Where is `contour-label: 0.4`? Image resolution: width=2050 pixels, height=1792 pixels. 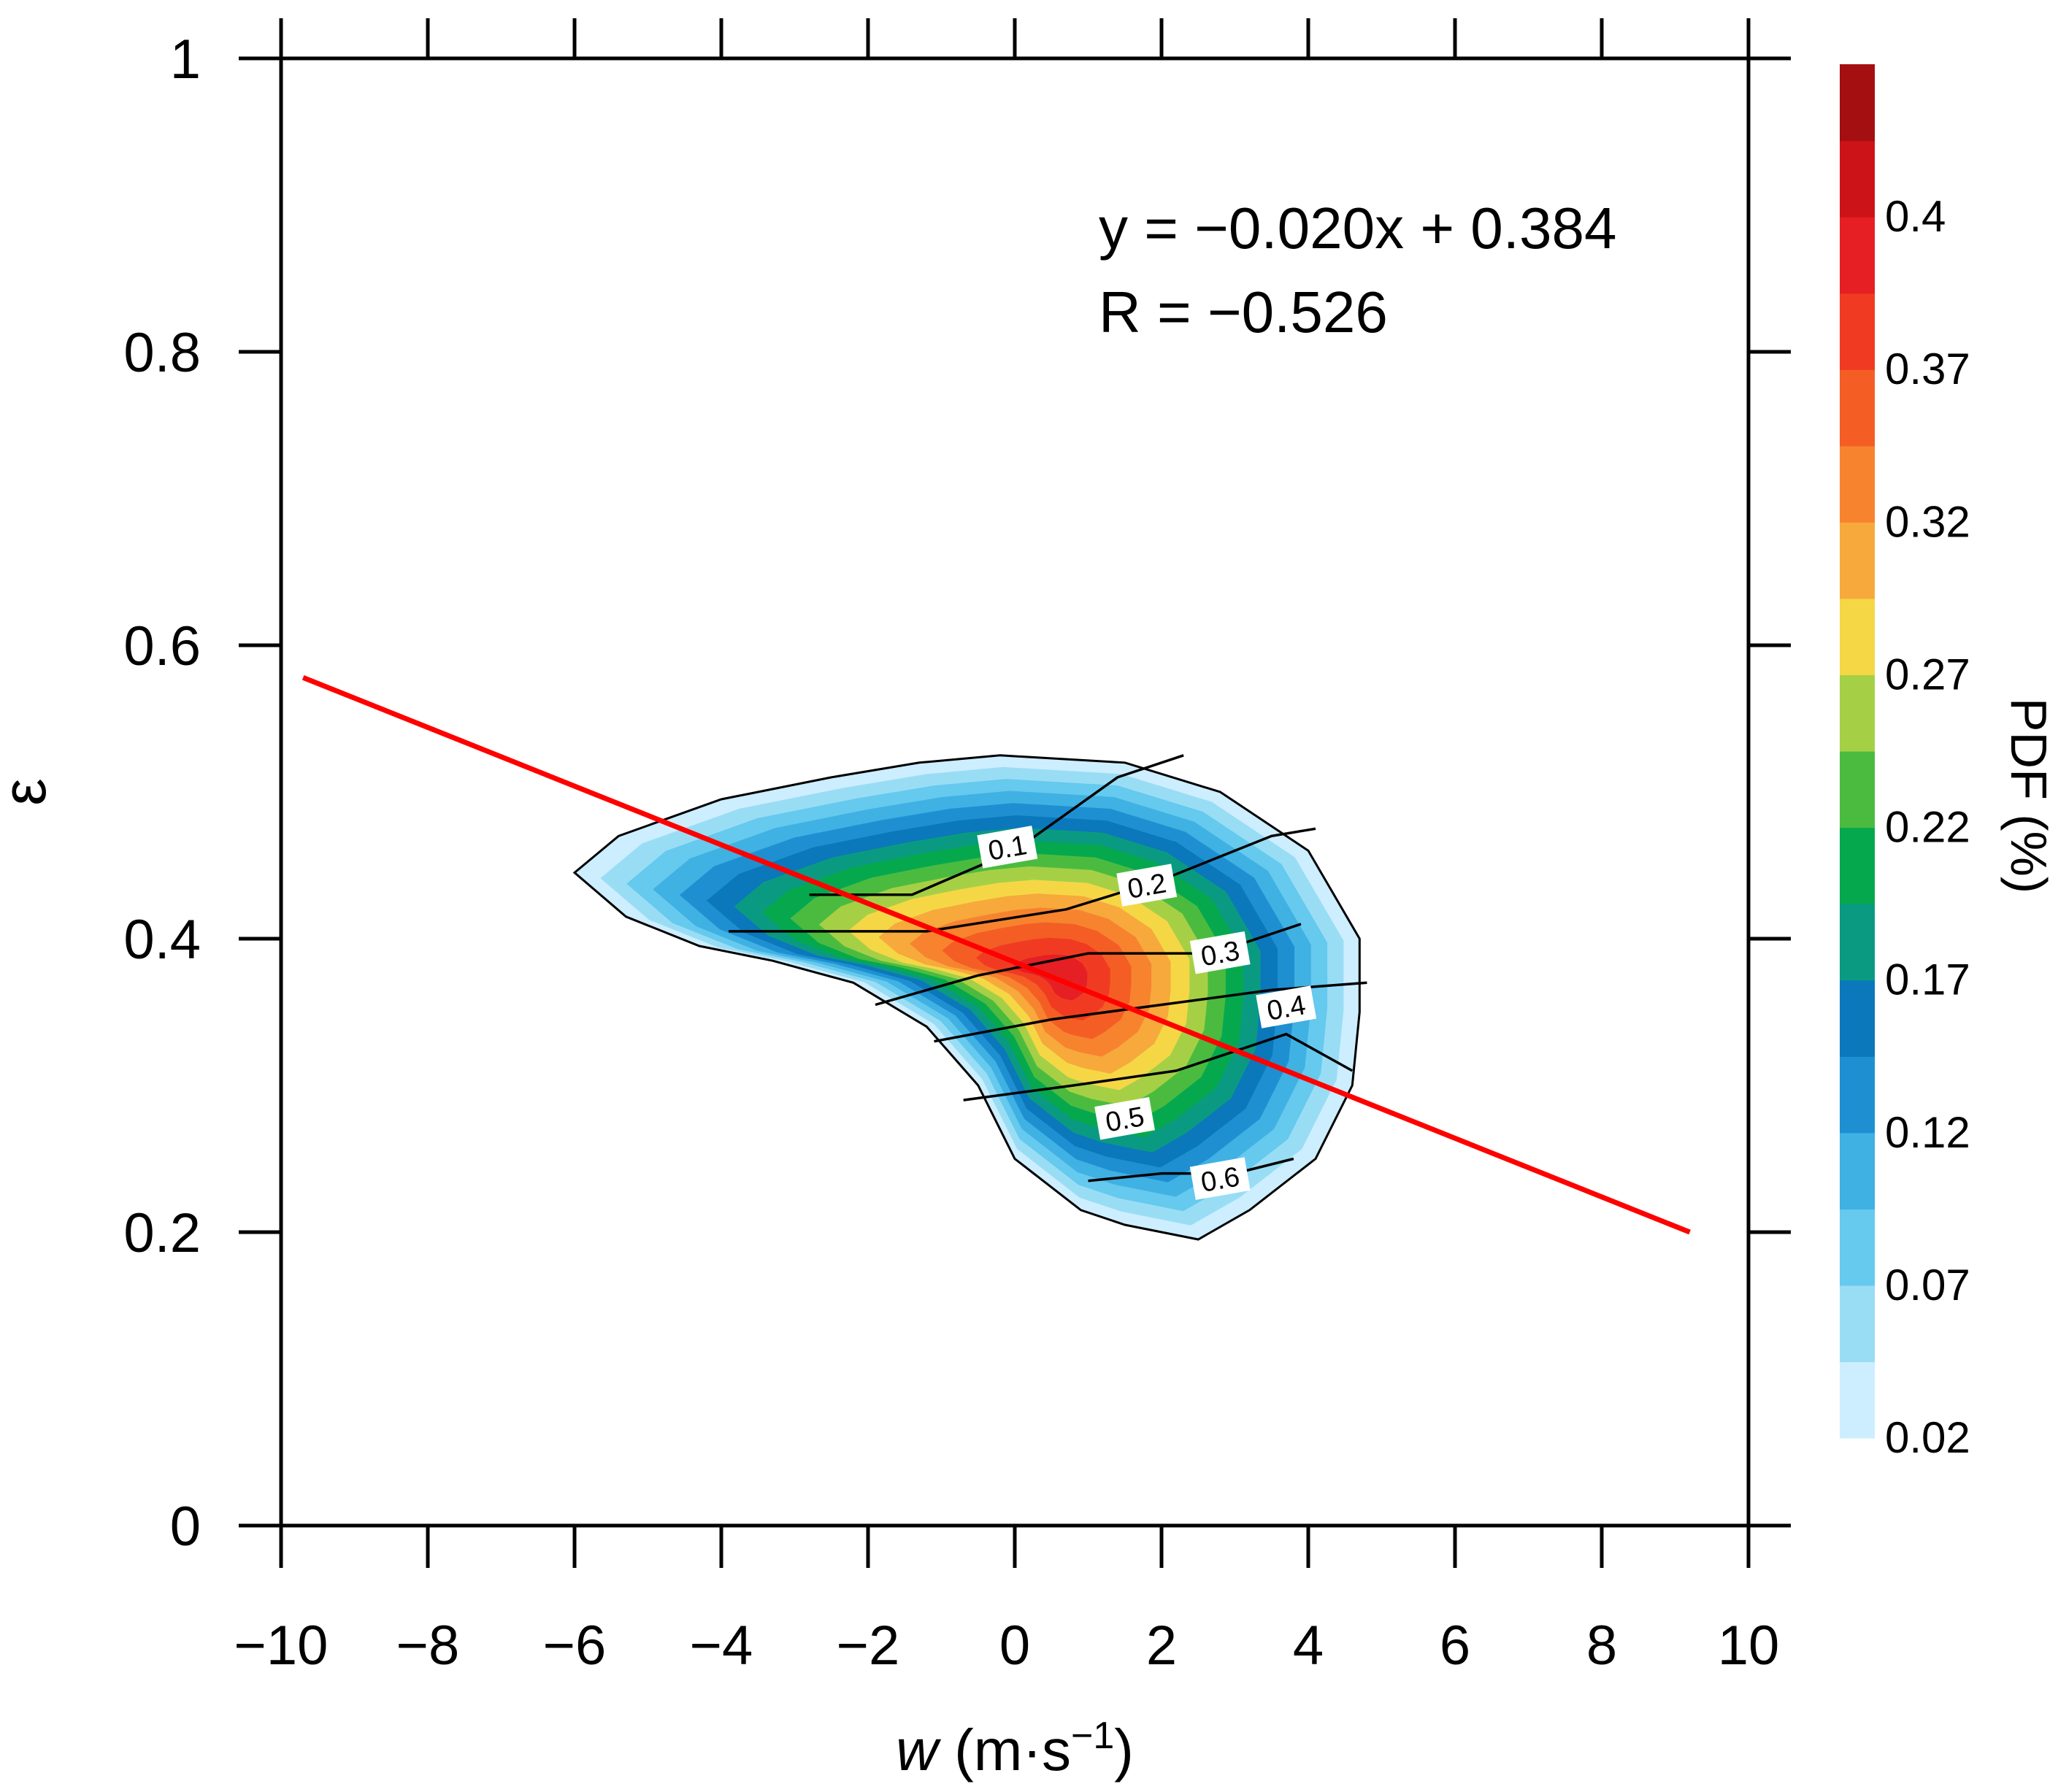
contour-label: 0.4 is located at coordinates (1286, 1009).